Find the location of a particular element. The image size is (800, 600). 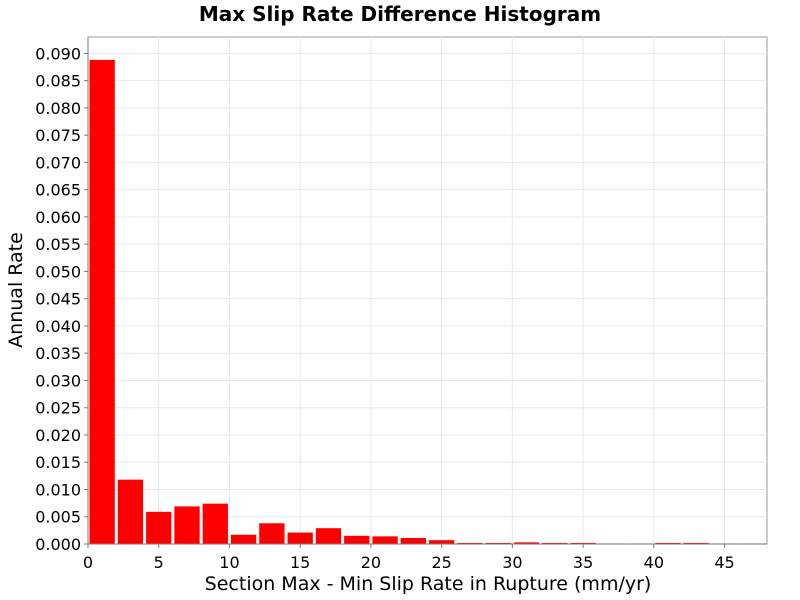

x-tick-label: 20 is located at coordinates (371, 562).